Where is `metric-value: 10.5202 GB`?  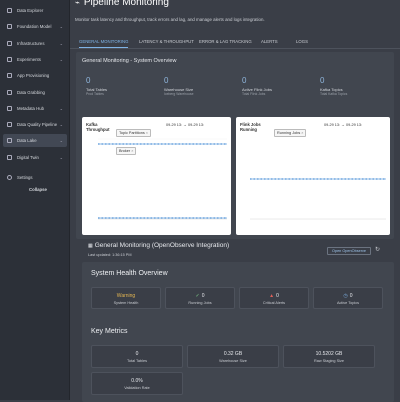
metric-value: 10.5202 GB is located at coordinates (329, 354).